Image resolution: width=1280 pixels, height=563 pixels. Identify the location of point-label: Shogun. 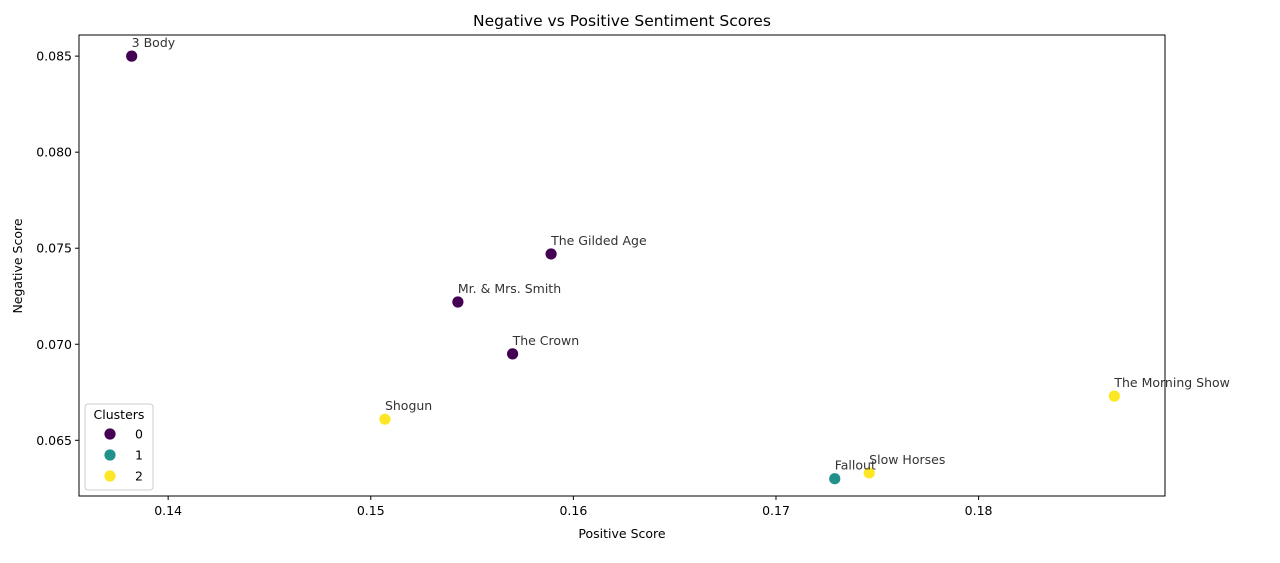
(408, 405).